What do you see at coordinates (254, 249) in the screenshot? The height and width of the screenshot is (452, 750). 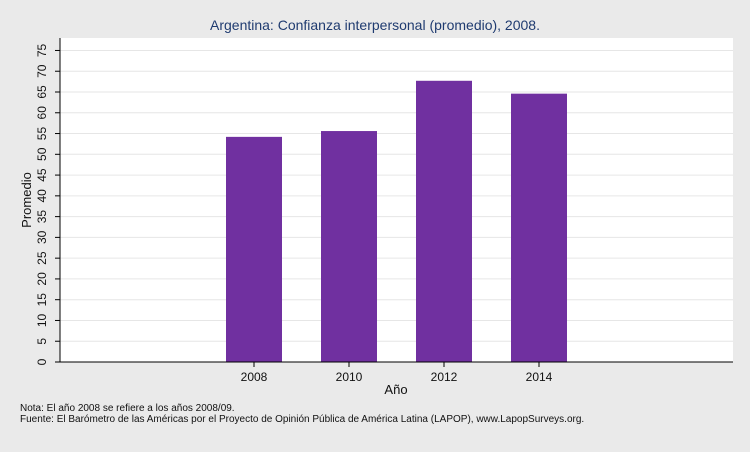 I see `bar-2008` at bounding box center [254, 249].